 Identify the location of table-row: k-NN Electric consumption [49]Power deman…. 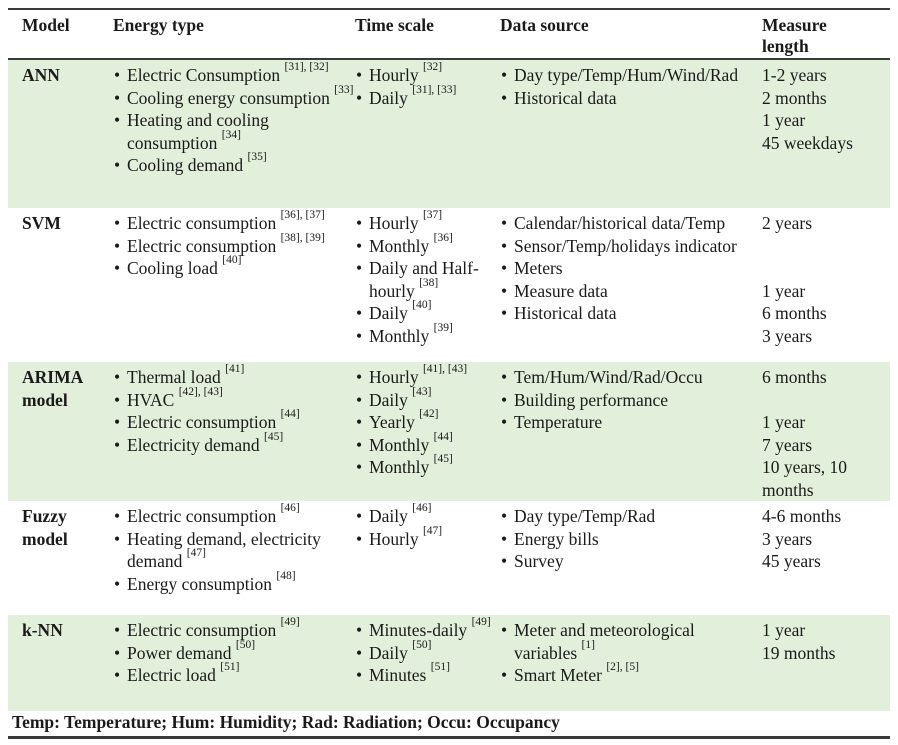
(449, 663).